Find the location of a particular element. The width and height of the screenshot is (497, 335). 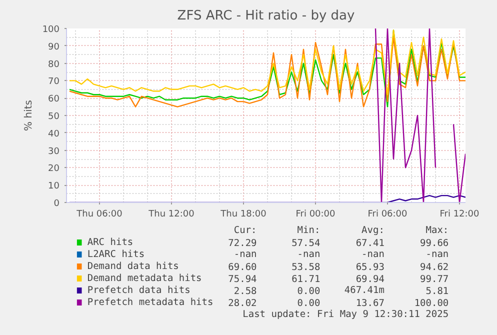

text: 5.81 is located at coordinates (437, 291).